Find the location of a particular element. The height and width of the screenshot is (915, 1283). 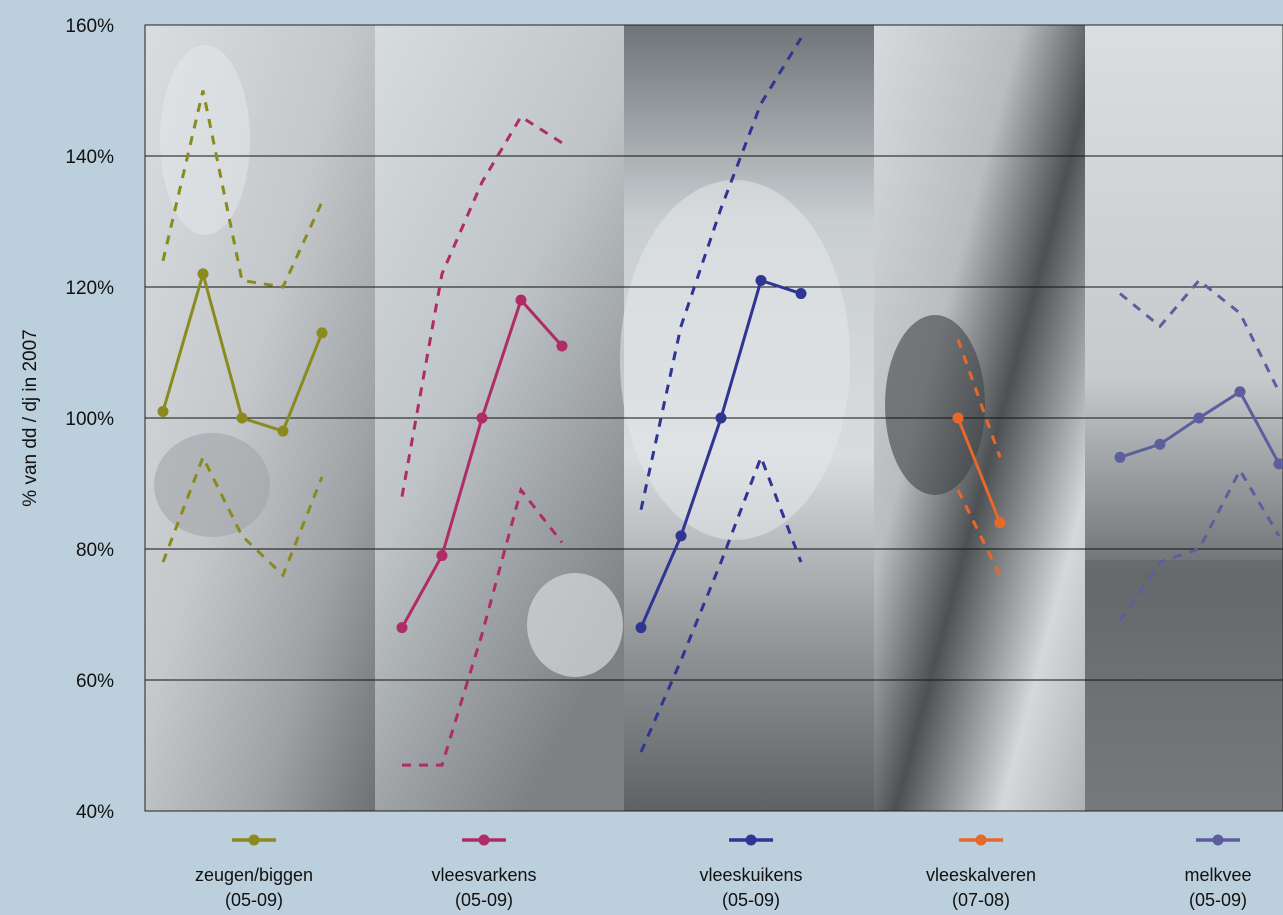

legend-item-4: vleeskalveren (07-08) is located at coordinates (981, 873).